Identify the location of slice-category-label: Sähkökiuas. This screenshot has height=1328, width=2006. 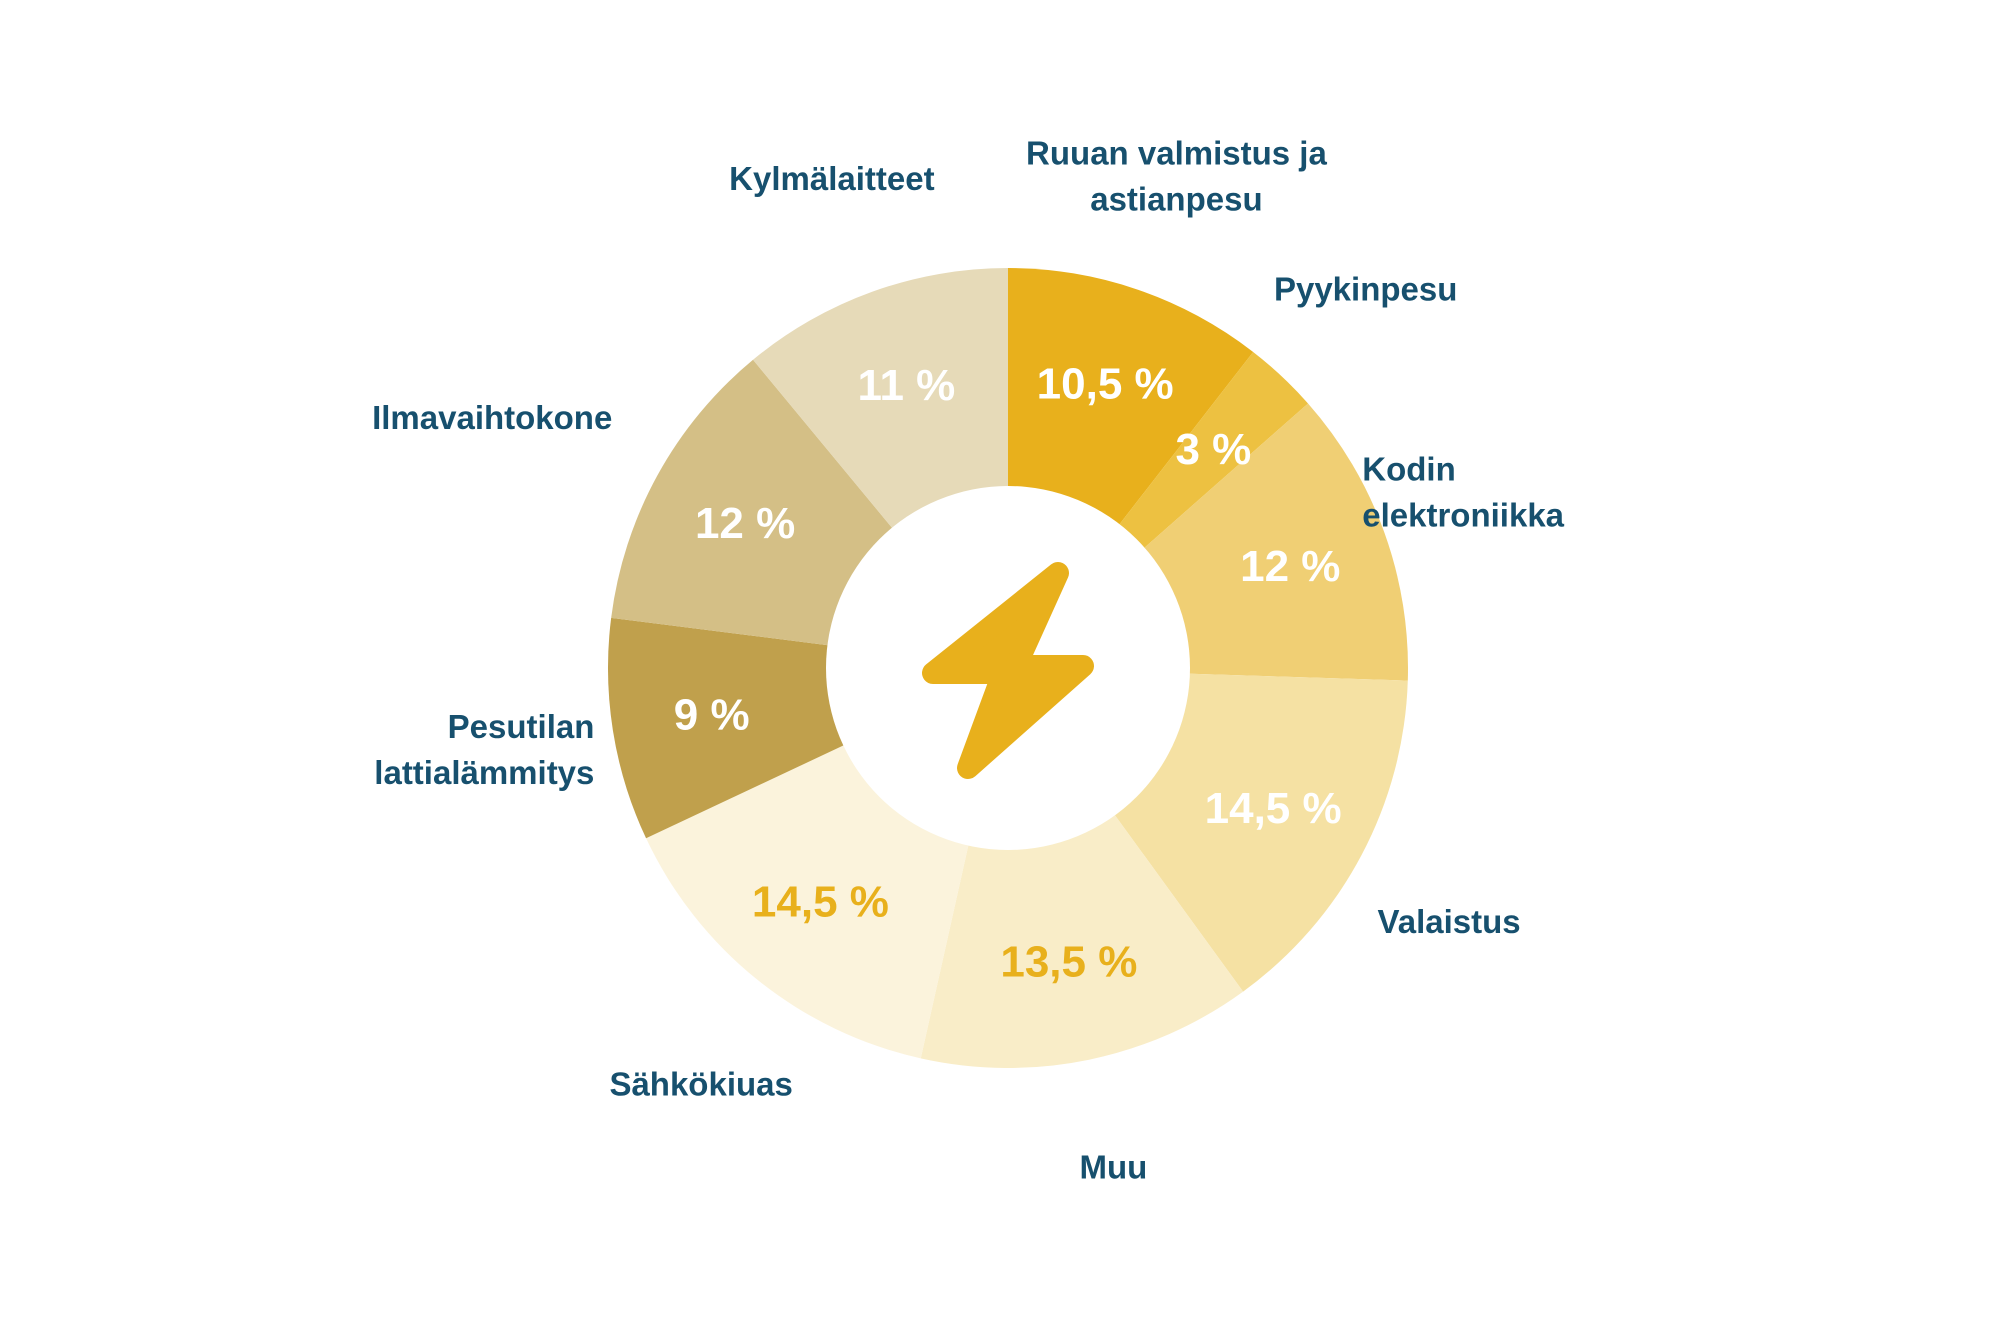
(700, 1083).